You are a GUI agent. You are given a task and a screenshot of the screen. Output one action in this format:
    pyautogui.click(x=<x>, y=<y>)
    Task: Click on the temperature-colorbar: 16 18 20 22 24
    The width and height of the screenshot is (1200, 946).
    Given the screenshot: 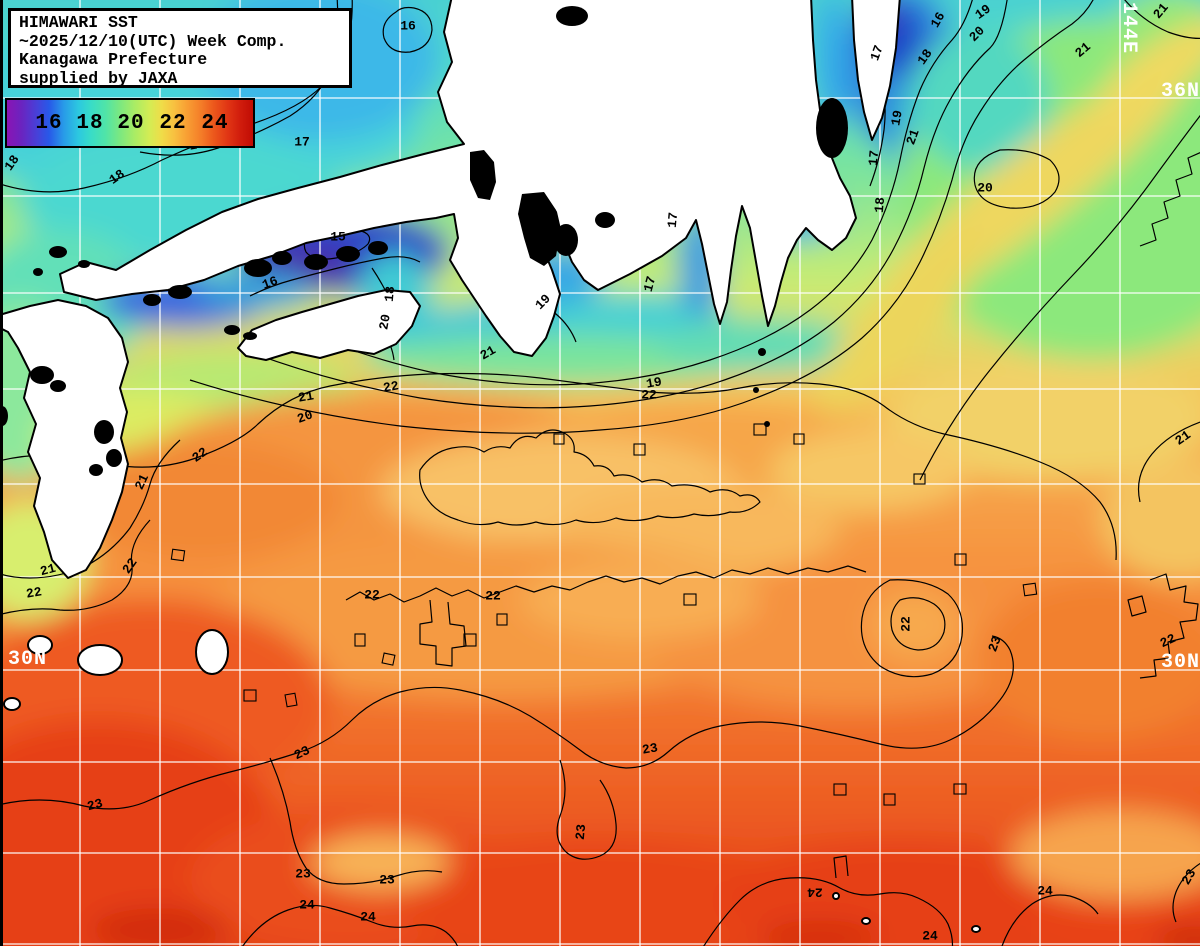 What is the action you would take?
    pyautogui.click(x=130, y=123)
    